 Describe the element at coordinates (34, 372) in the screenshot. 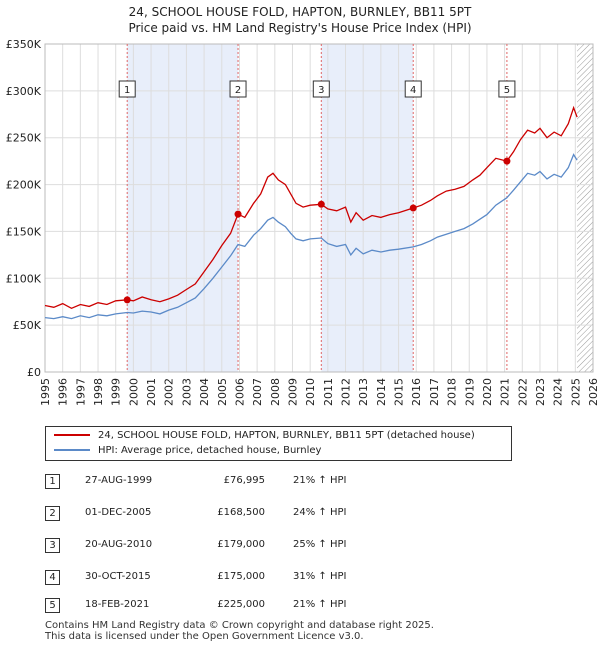

I see `y-tick-label: £0` at that location.